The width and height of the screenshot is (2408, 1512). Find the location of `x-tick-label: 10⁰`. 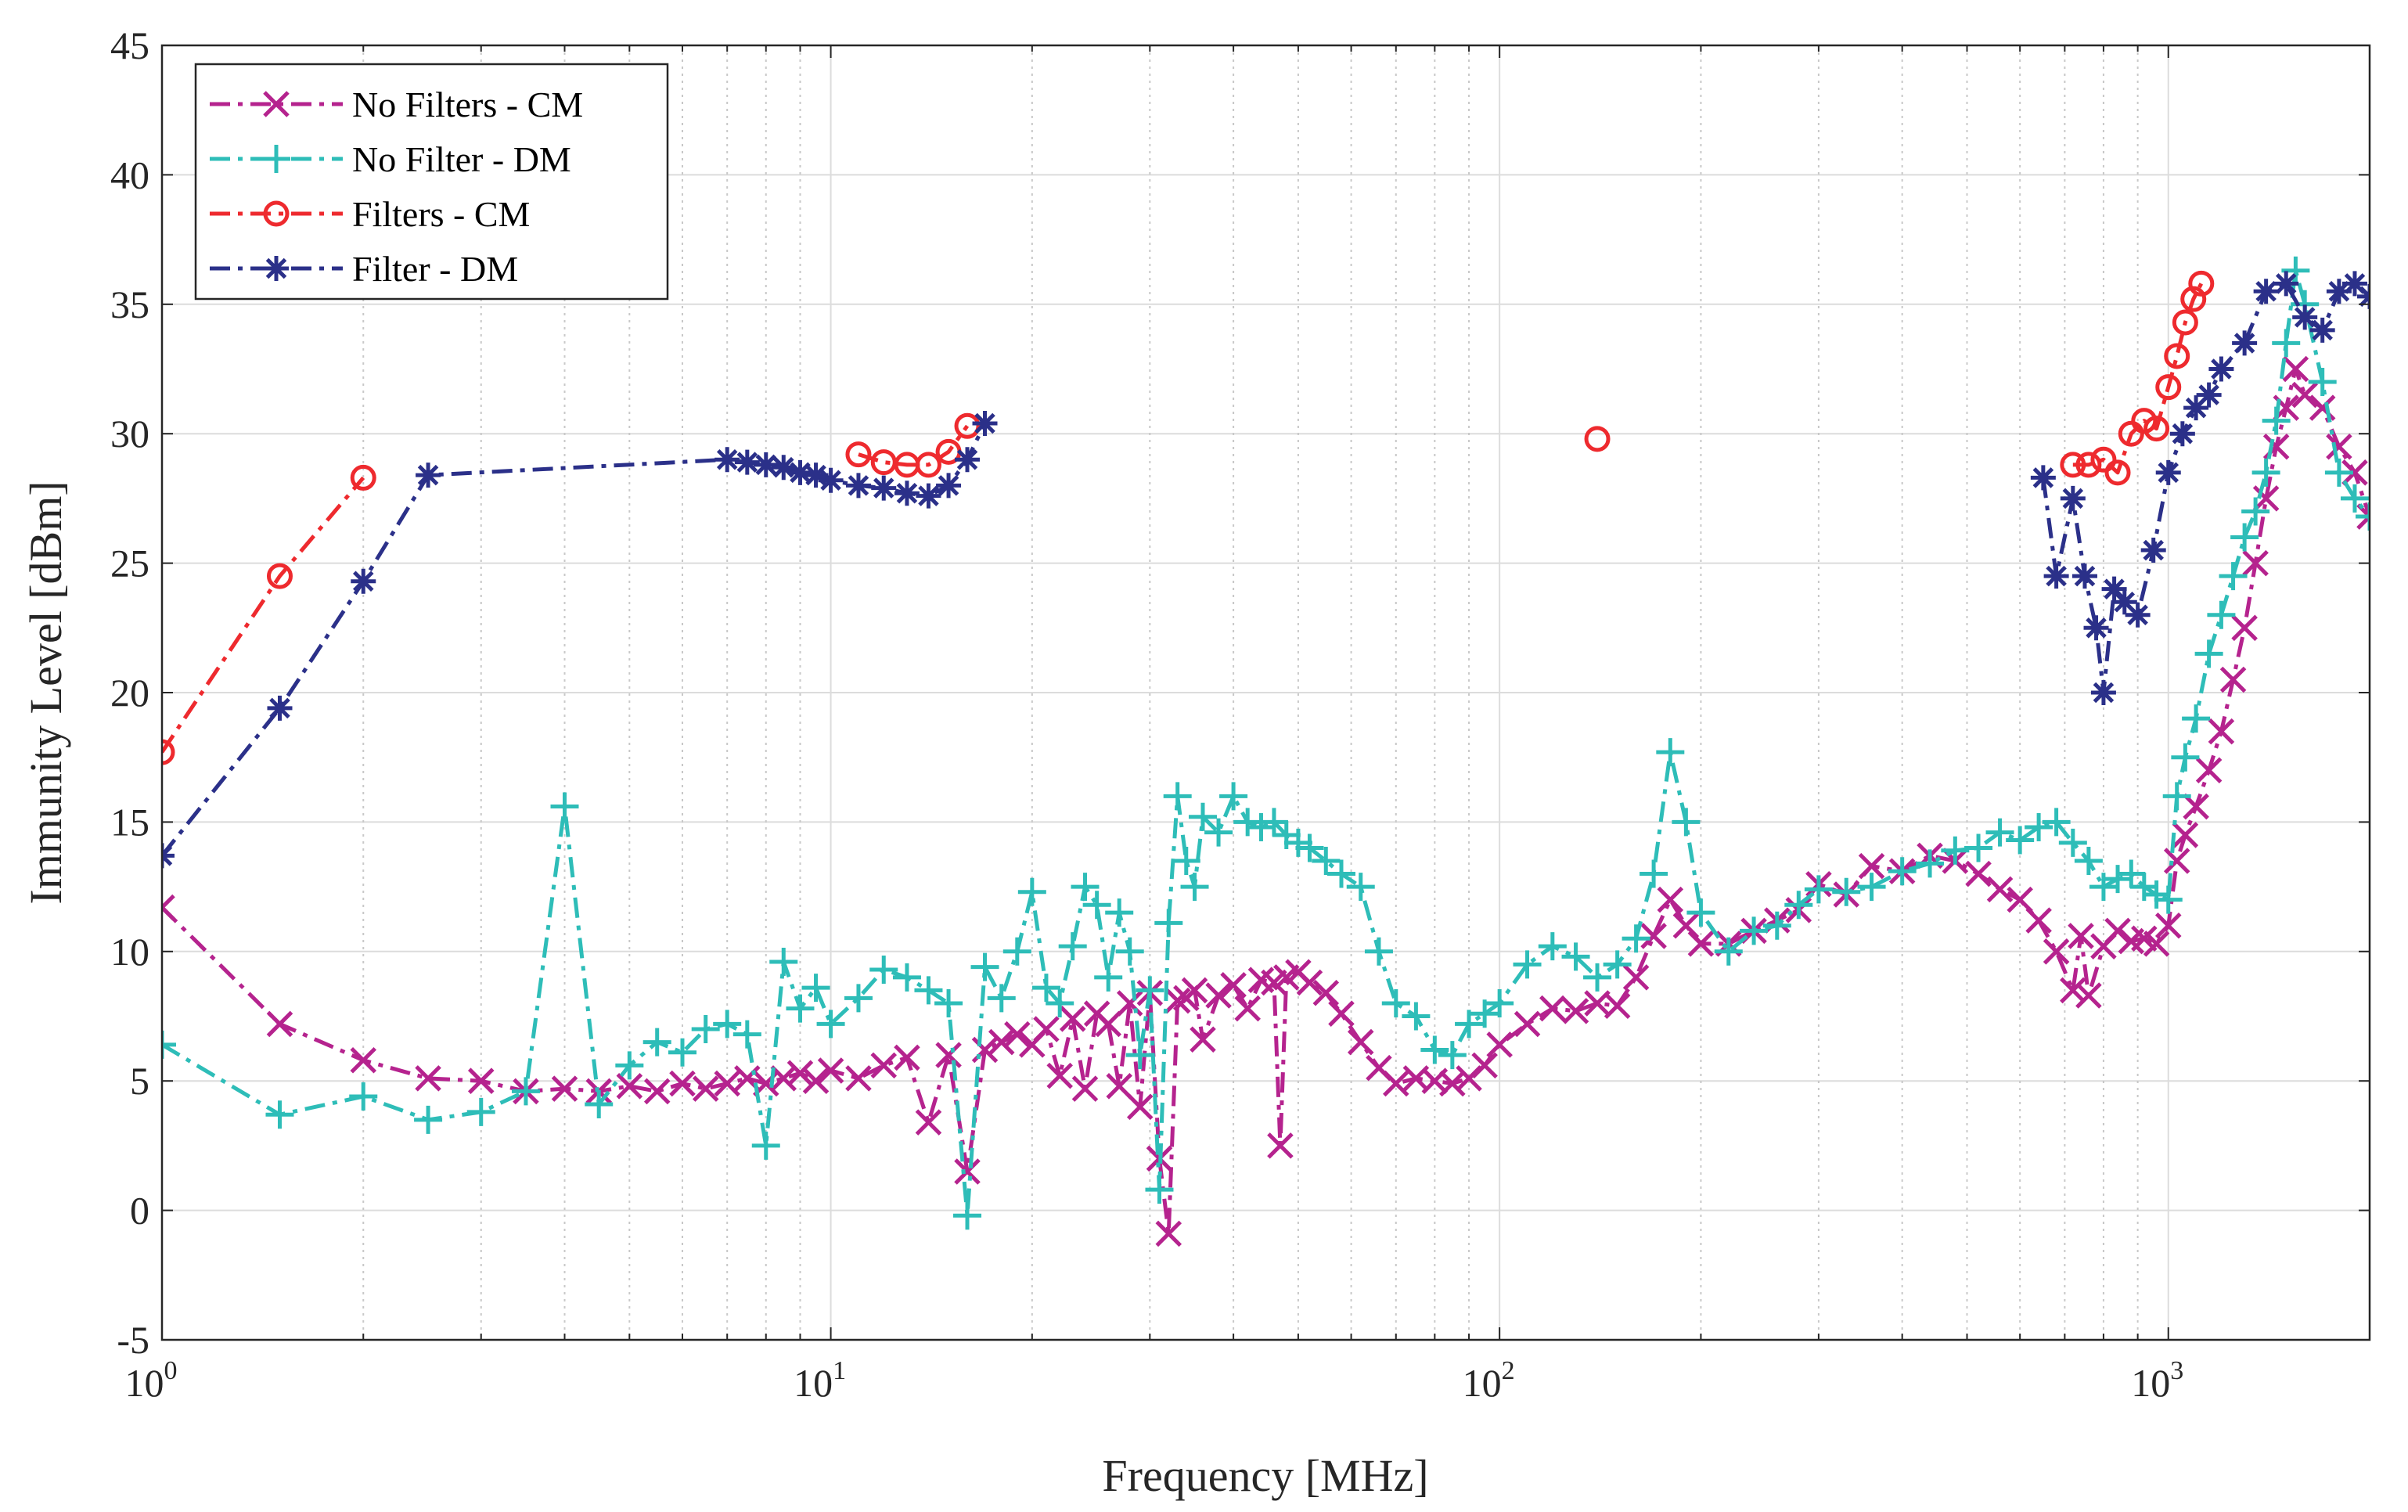

x-tick-label: 10⁰ is located at coordinates (151, 1380).